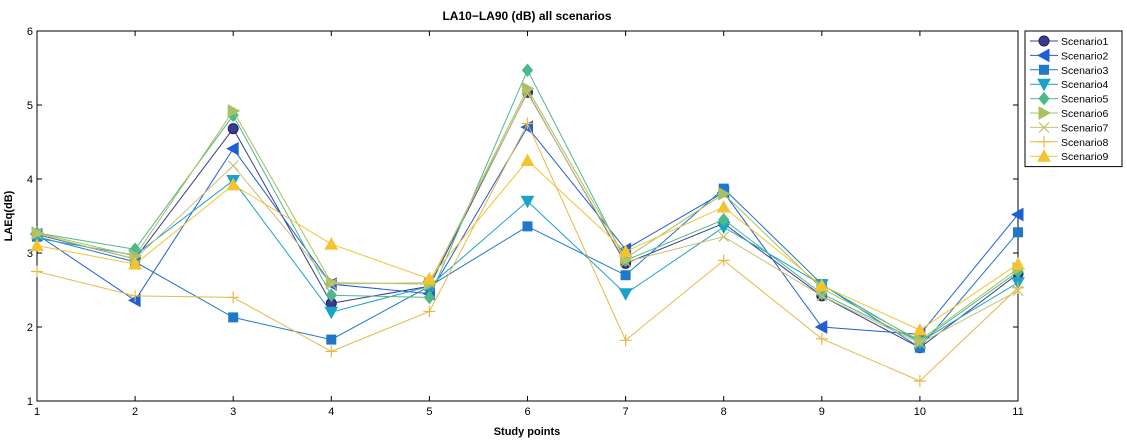 Image resolution: width=1127 pixels, height=441 pixels. I want to click on legend-label: Scenario3, so click(1084, 71).